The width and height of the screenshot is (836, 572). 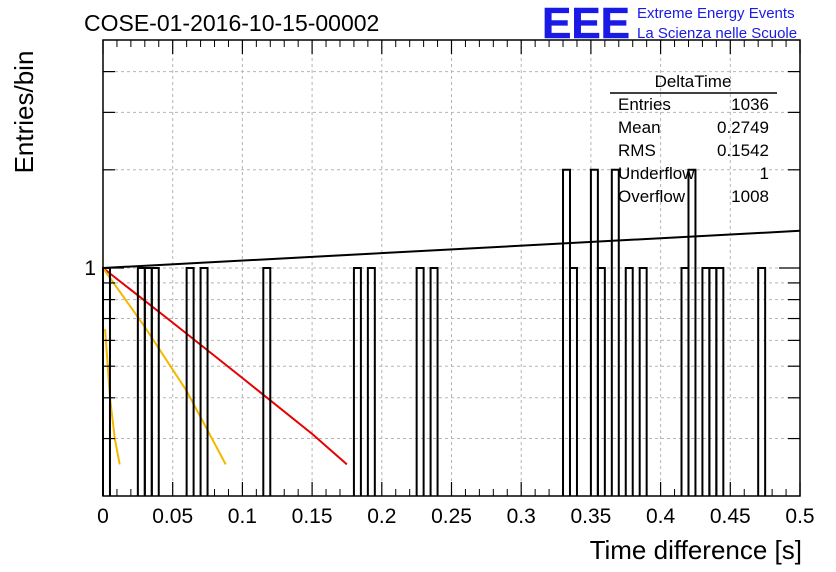 What do you see at coordinates (799, 516) in the screenshot?
I see `x-tick-label: 0.5` at bounding box center [799, 516].